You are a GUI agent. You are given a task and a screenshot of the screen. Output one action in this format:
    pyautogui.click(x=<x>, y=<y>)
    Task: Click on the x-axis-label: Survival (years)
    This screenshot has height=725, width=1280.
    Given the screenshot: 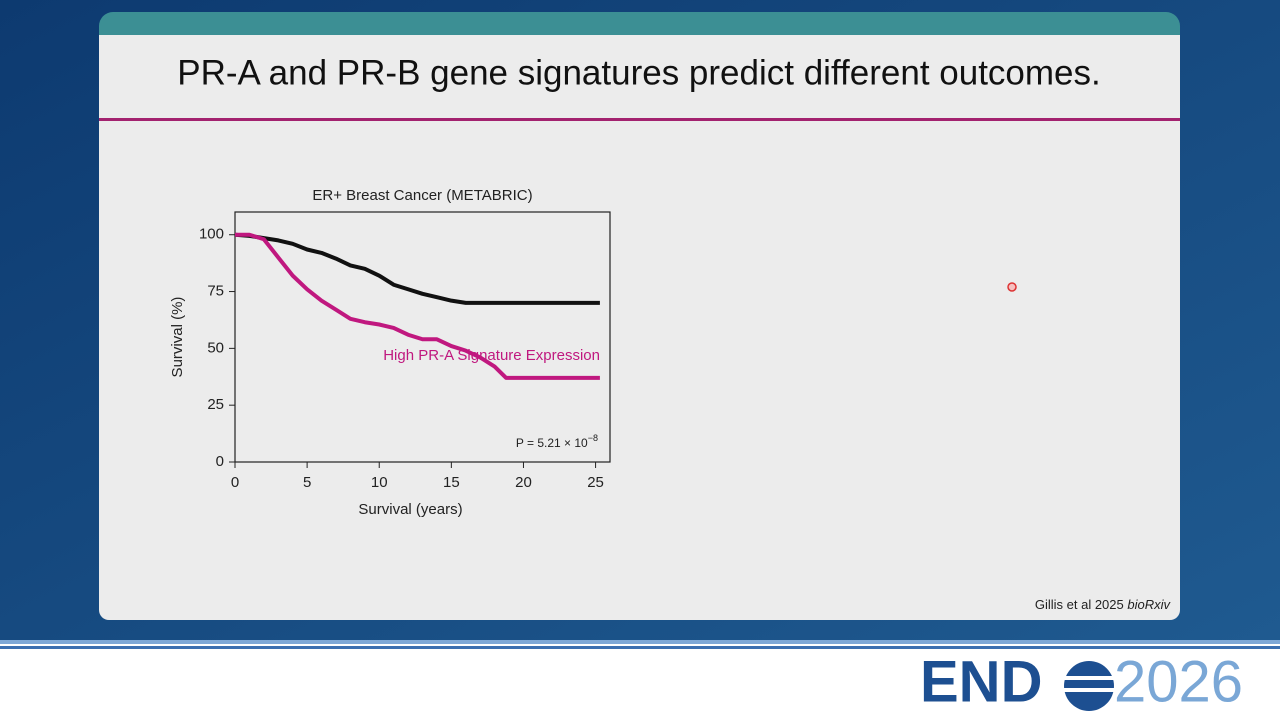 What is the action you would take?
    pyautogui.click(x=410, y=509)
    